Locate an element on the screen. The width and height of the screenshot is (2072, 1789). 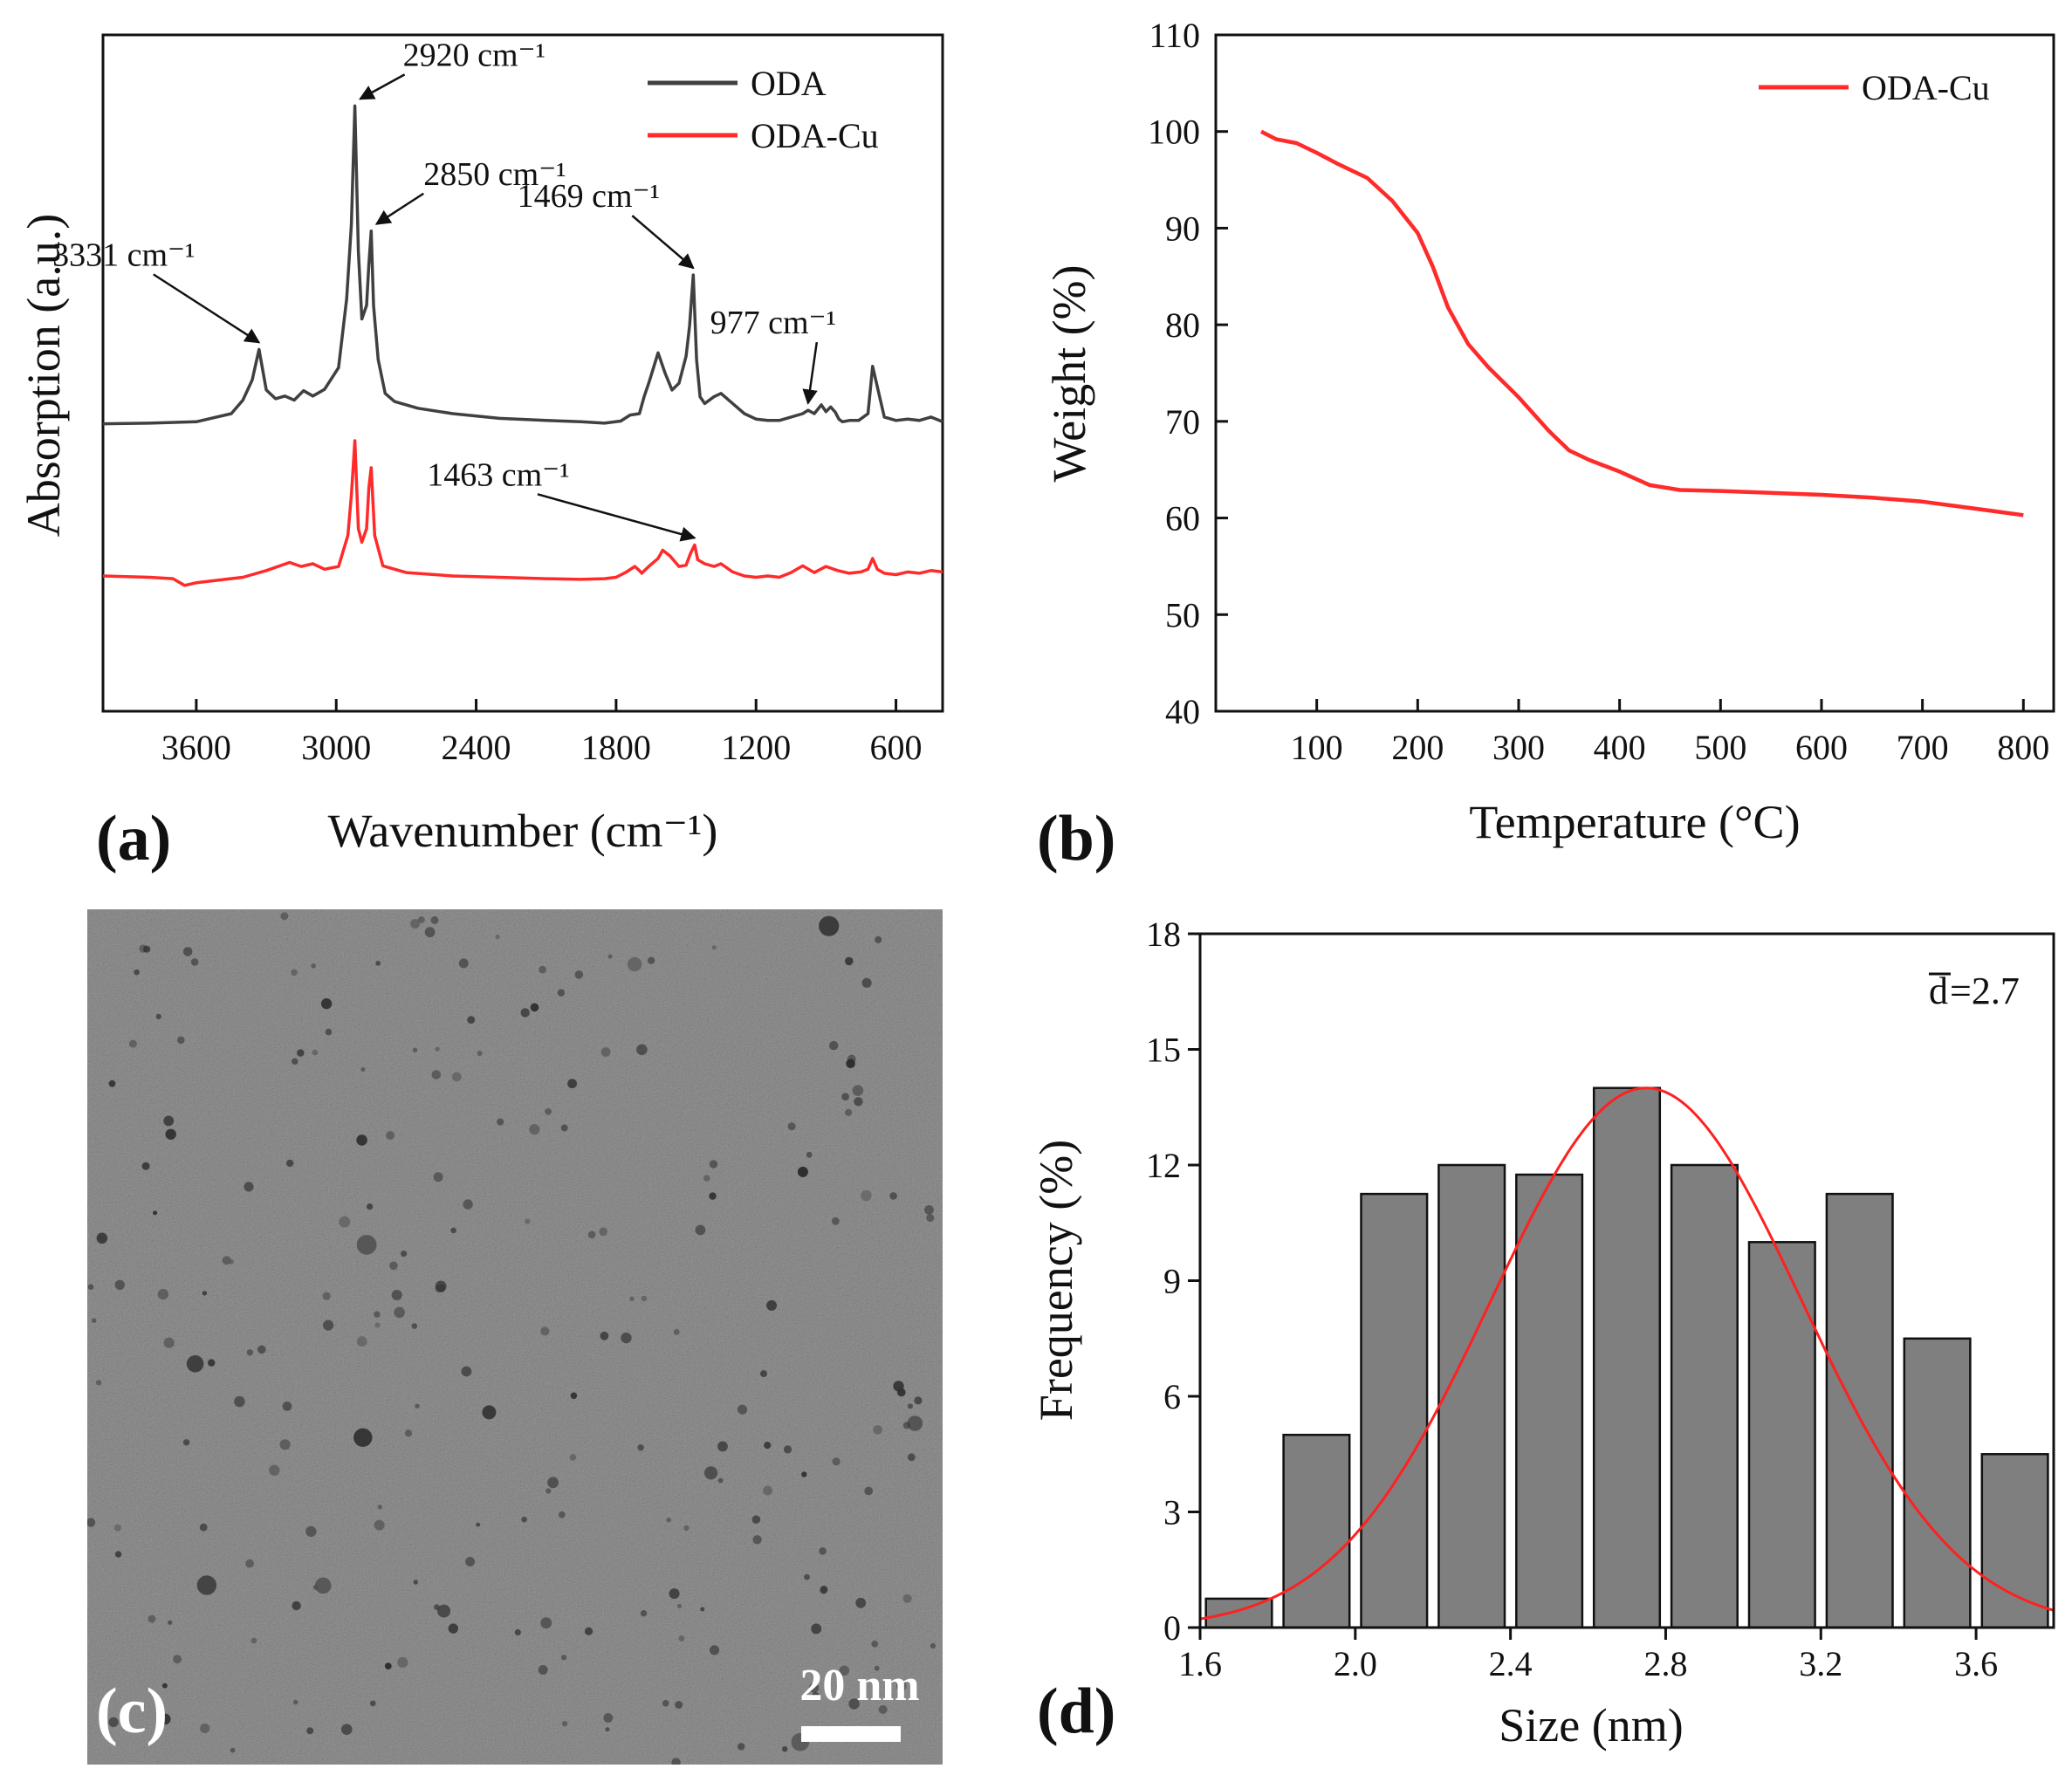
mean-symbol: d is located at coordinates (1938, 991).